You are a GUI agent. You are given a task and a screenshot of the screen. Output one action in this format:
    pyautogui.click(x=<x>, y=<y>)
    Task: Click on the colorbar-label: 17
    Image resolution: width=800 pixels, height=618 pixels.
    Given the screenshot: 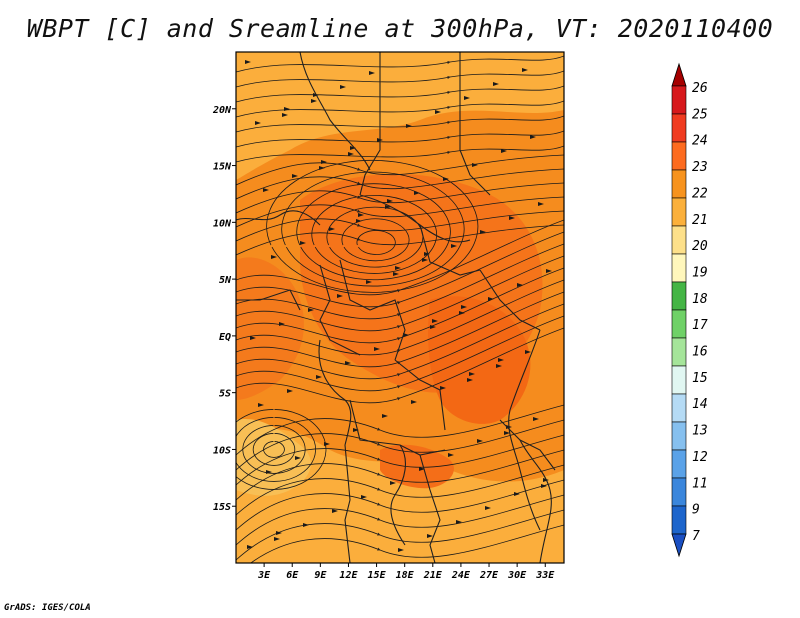 What is the action you would take?
    pyautogui.click(x=700, y=325)
    